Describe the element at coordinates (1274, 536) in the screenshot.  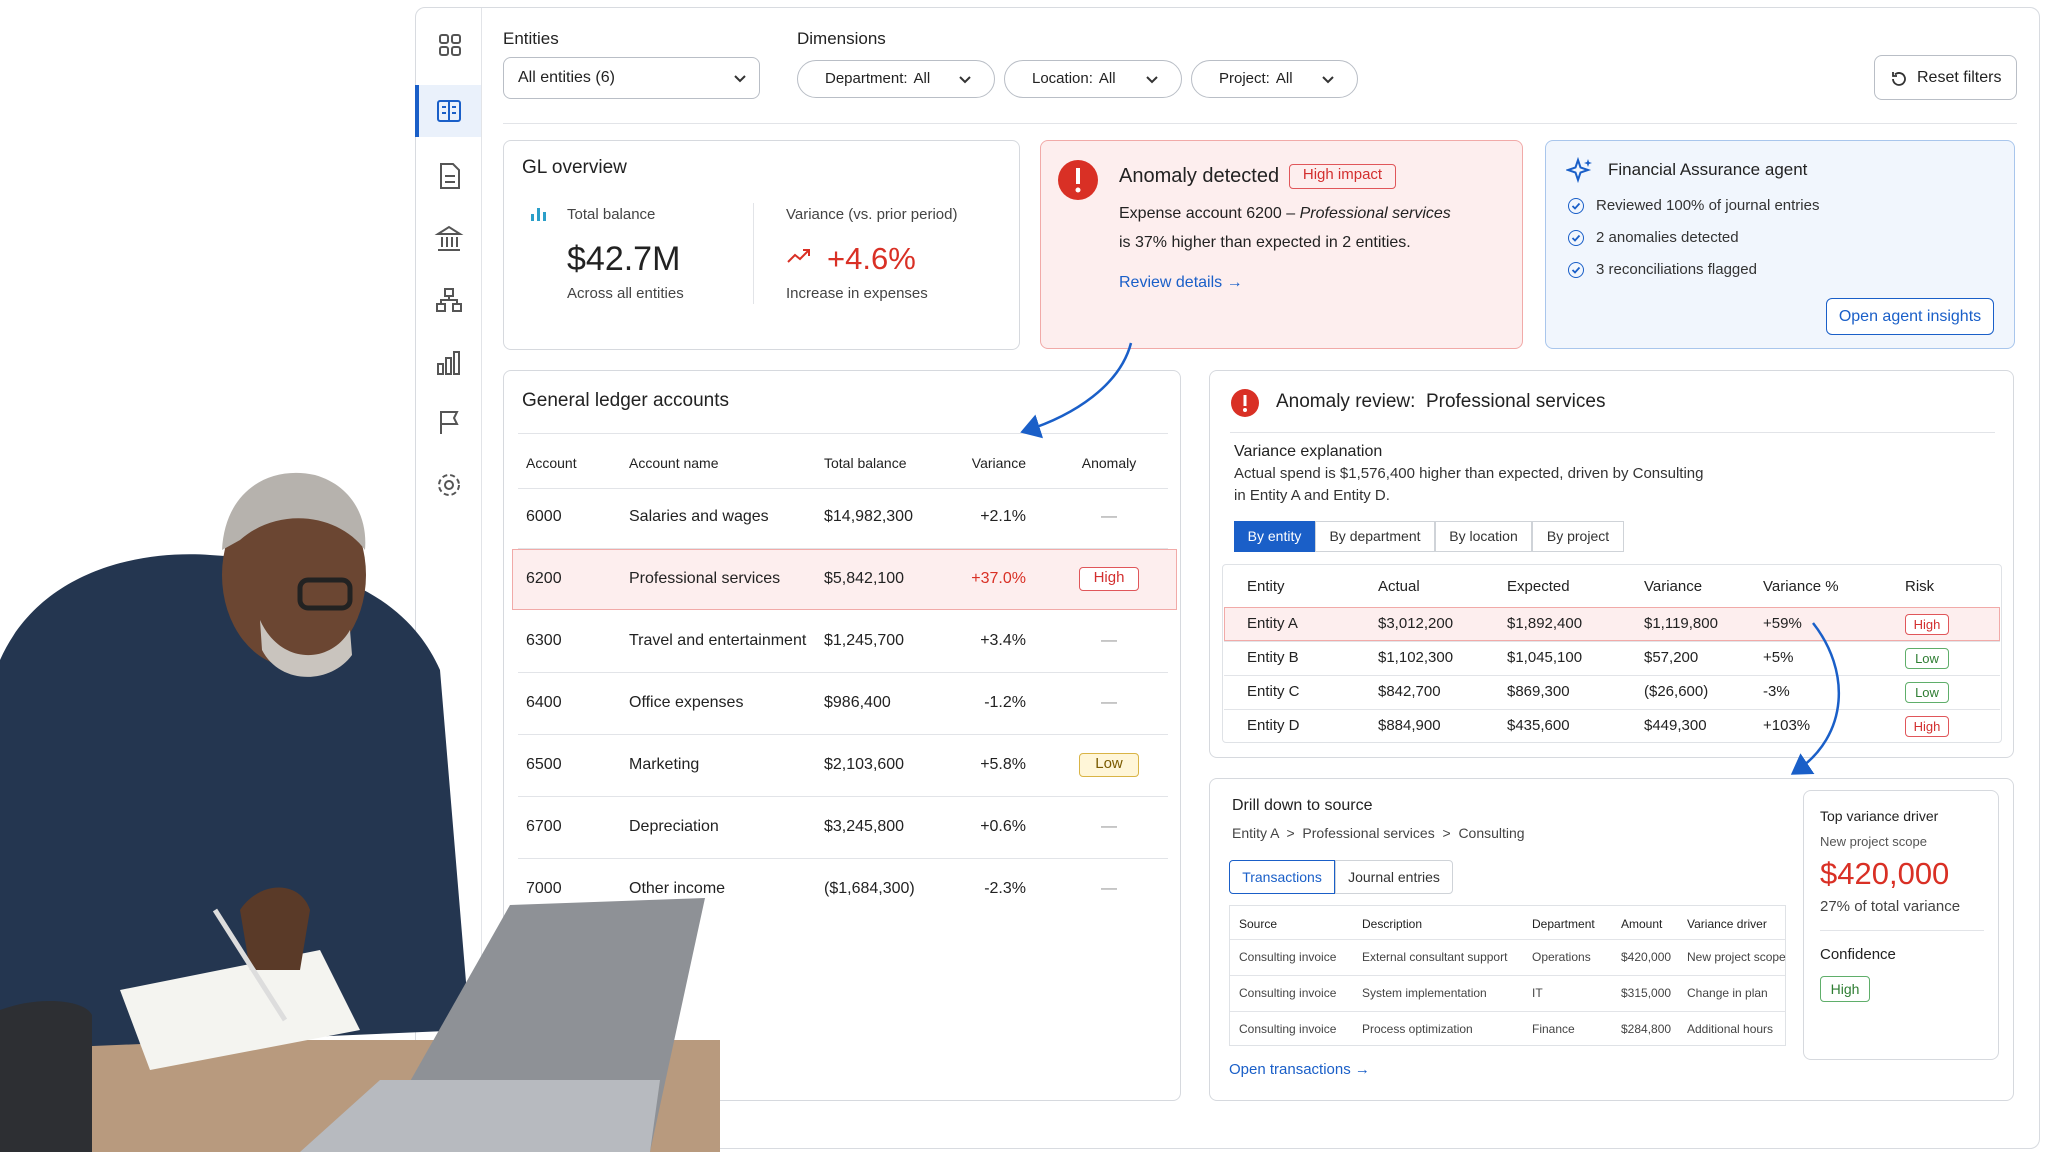
I see `tab: By entity` at that location.